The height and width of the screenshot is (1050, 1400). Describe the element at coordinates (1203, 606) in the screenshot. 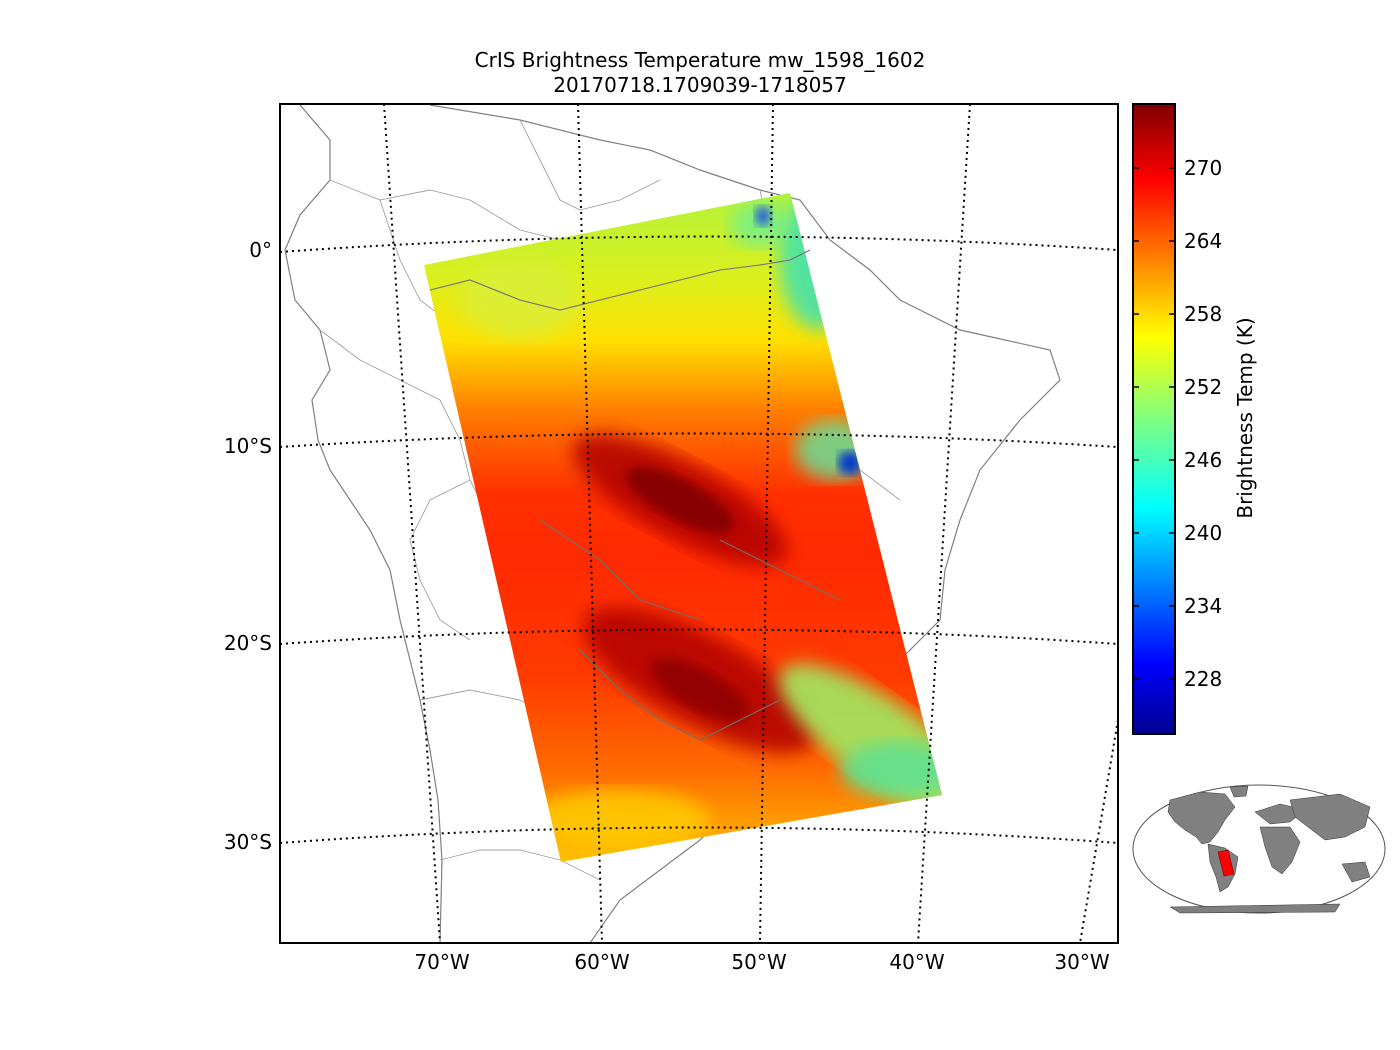

I see `colorbar-tick-234: 234` at that location.